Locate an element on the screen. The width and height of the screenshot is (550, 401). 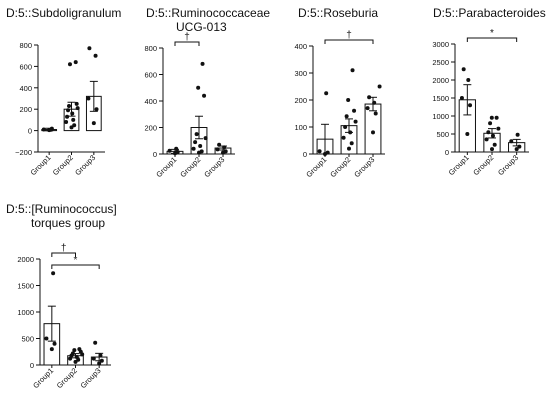
chart-title-line: UCG-013 is located at coordinates (201, 27).